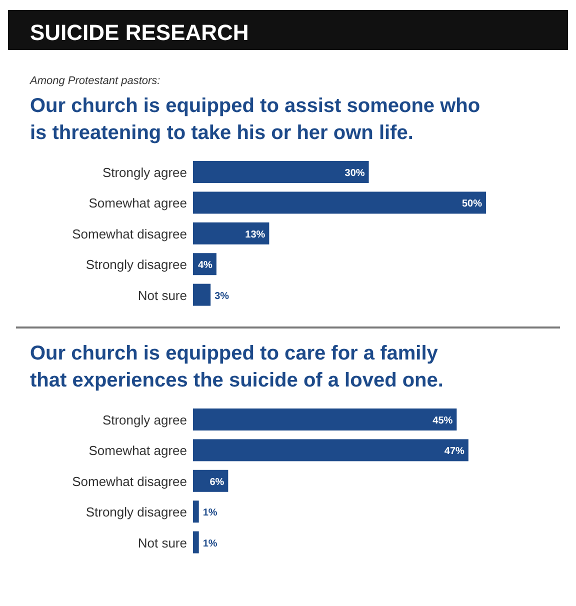 This screenshot has height=606, width=576. Describe the element at coordinates (255, 234) in the screenshot. I see `data-label: 13%` at that location.